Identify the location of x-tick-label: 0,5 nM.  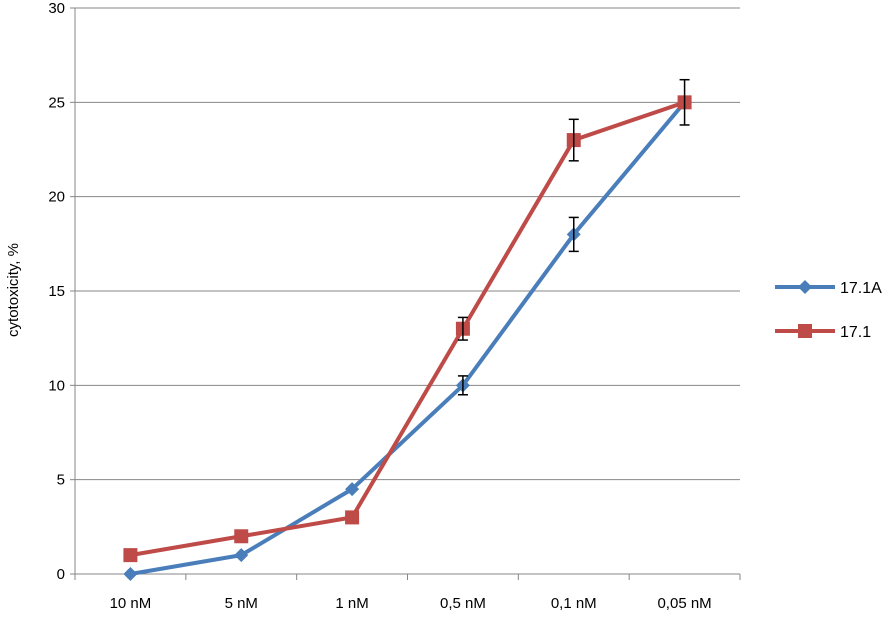
(463, 603).